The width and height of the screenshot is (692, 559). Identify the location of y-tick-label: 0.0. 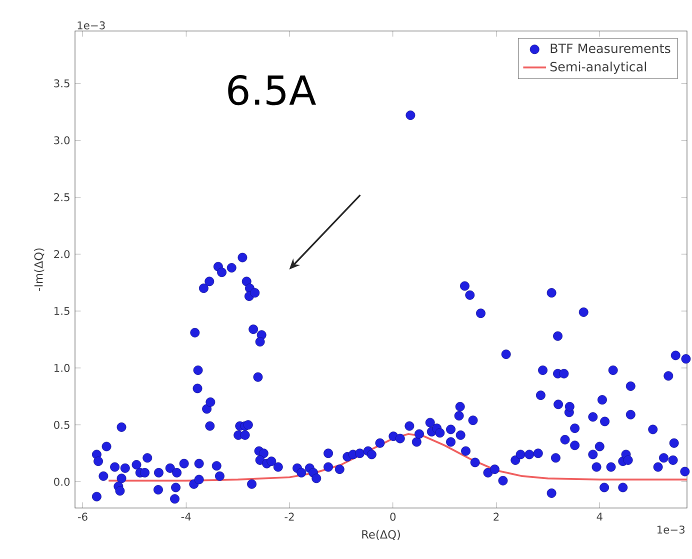
(62, 482).